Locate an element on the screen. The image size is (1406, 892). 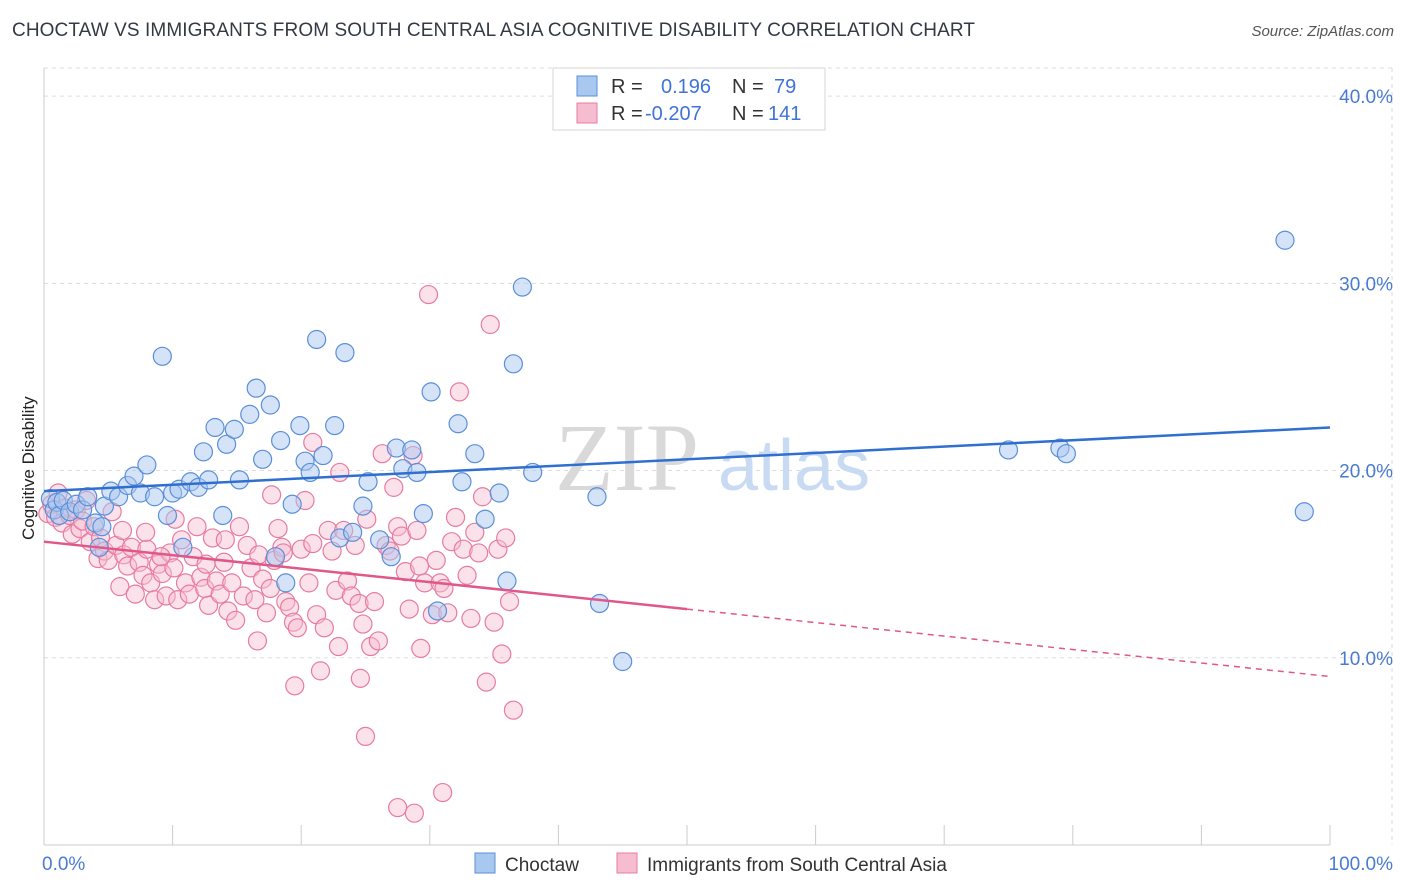
y-tick-labels: 10.0% 20.0% 30.0% 40.0% is located at coordinates (1366, 378).